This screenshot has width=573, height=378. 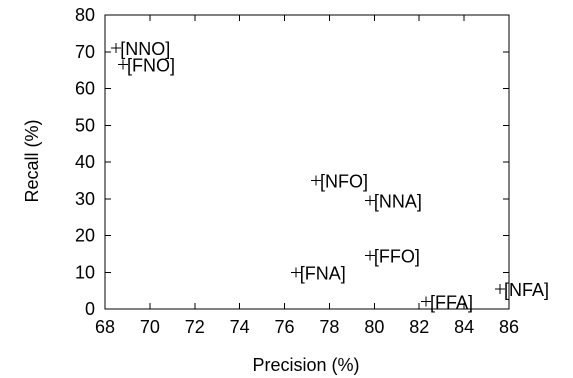 What do you see at coordinates (85, 89) in the screenshot?
I see `y-tick-label: 60` at bounding box center [85, 89].